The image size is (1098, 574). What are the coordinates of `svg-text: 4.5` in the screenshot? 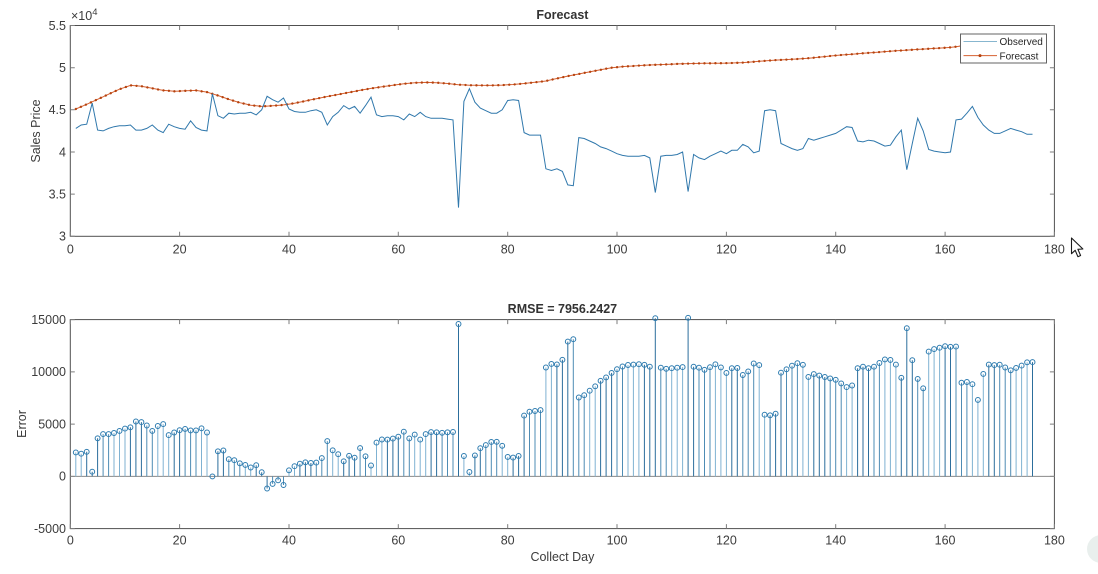 It's located at (57, 110).